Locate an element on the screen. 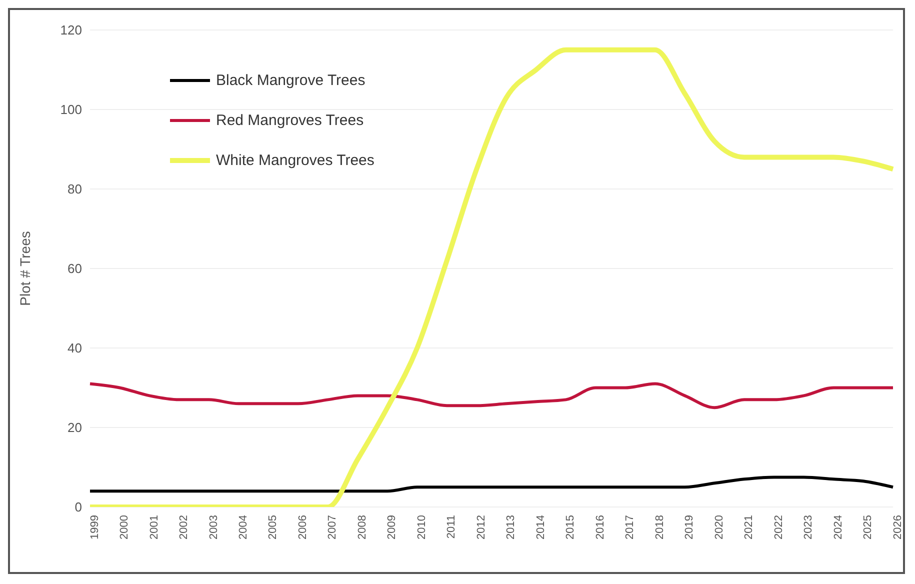  x-tick-label: 2016 is located at coordinates (600, 527).